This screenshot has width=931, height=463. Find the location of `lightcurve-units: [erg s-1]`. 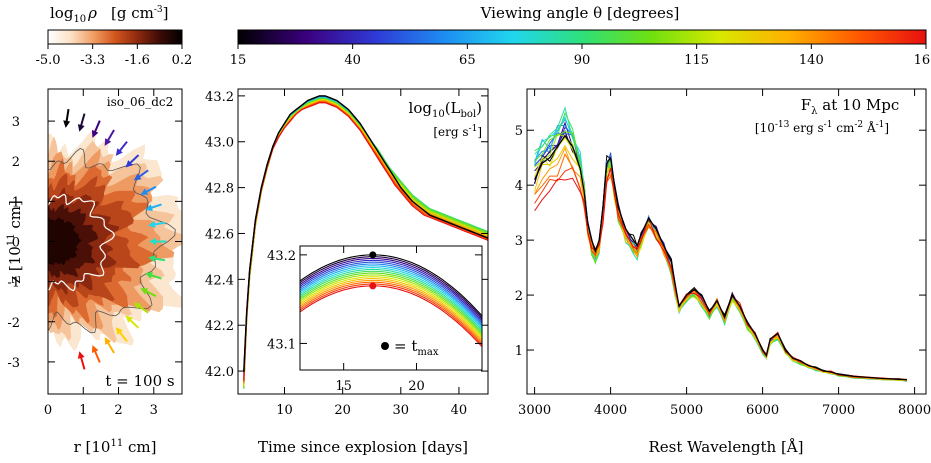

lightcurve-units: [erg s-1] is located at coordinates (457, 131).